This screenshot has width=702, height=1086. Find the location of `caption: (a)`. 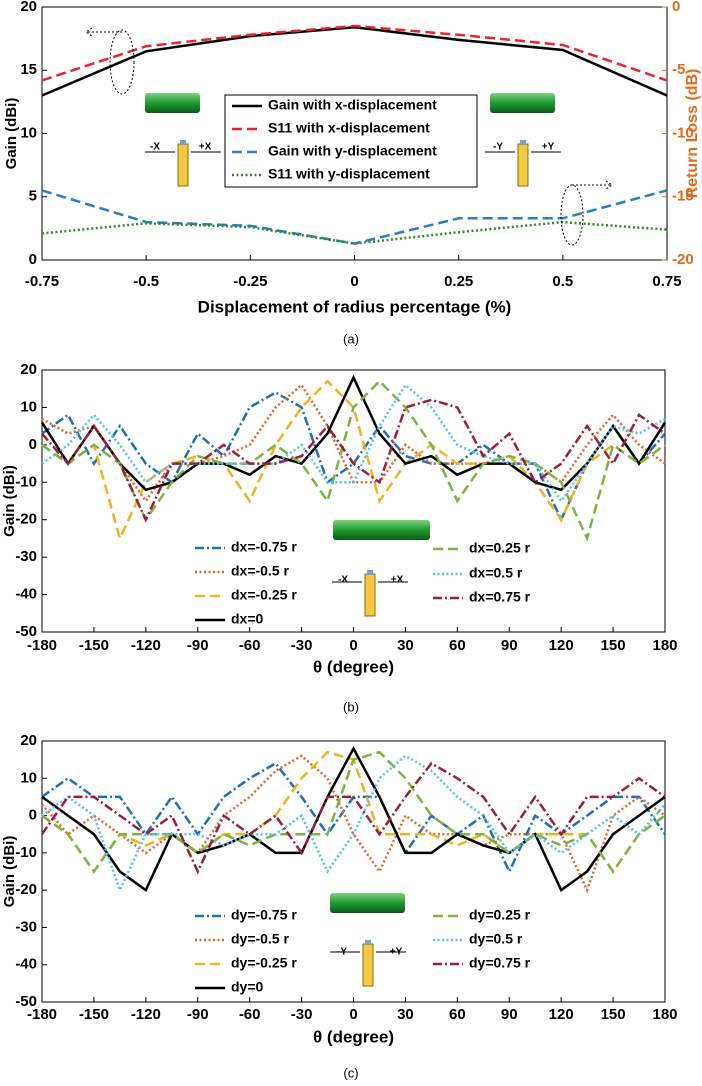

caption: (a) is located at coordinates (351, 338).